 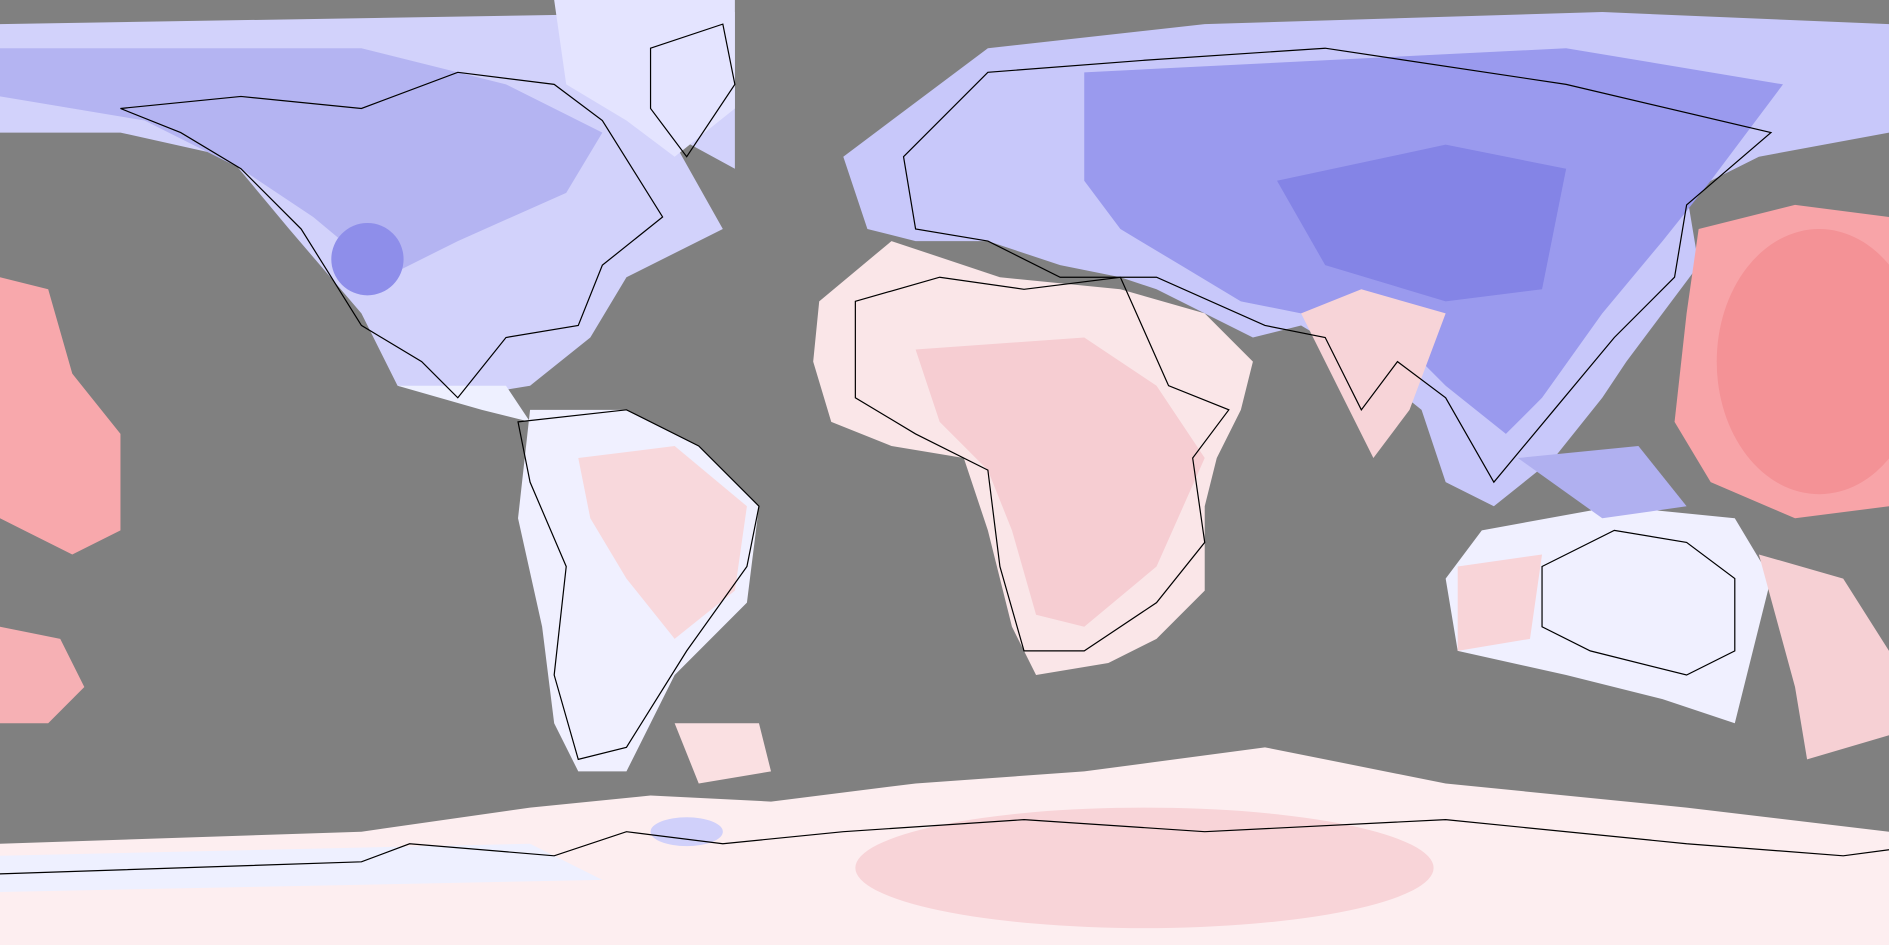 I want to click on oceania, so click(x=1667, y=602).